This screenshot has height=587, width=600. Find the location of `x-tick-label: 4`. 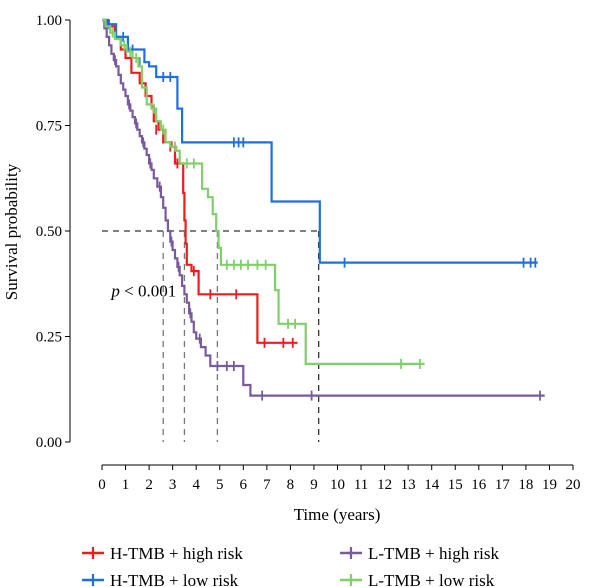

x-tick-label: 4 is located at coordinates (196, 485).